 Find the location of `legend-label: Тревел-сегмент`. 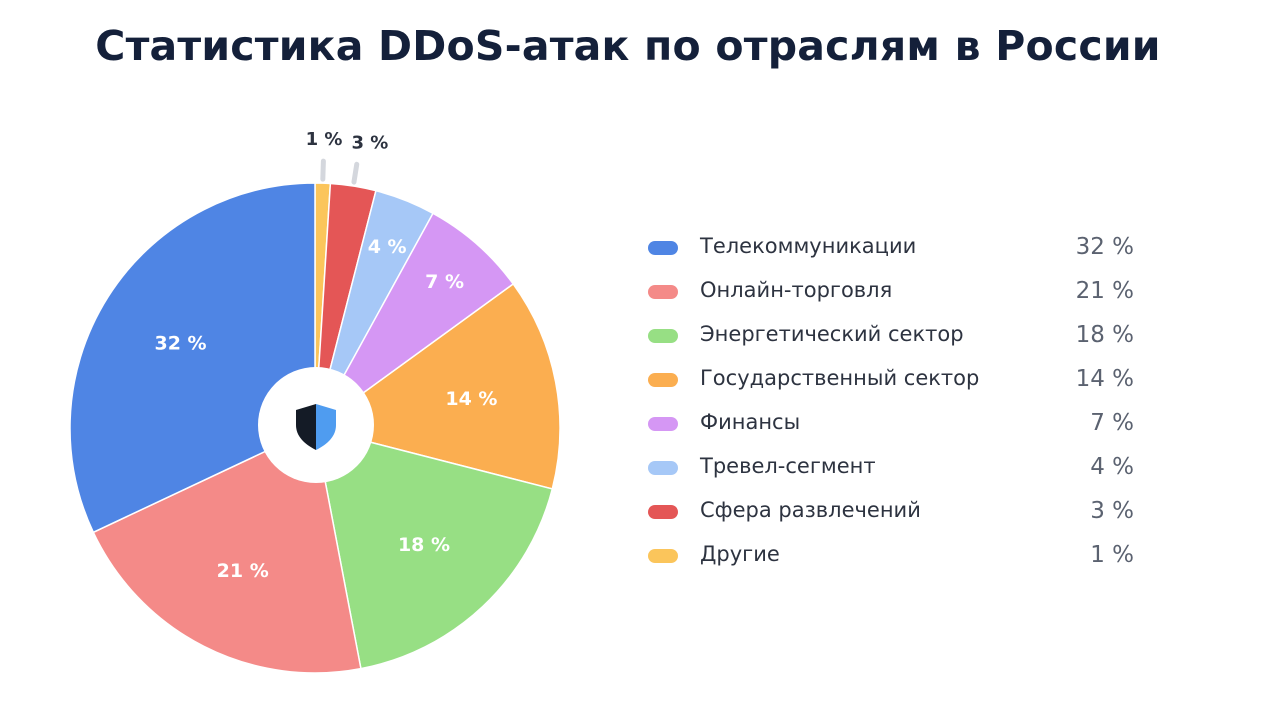

legend-label: Тревел-сегмент is located at coordinates (788, 466).